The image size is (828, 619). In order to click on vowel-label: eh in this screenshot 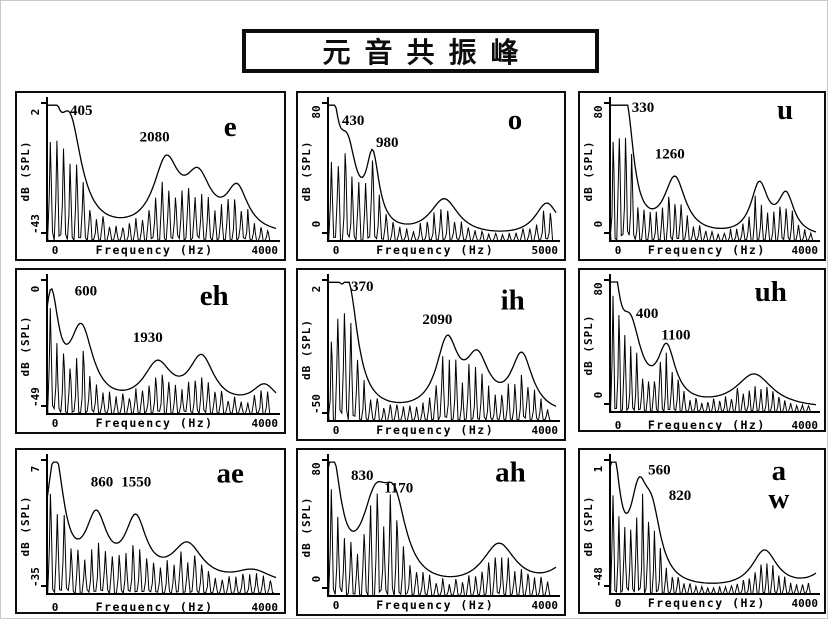, I will do `click(214, 296)`.